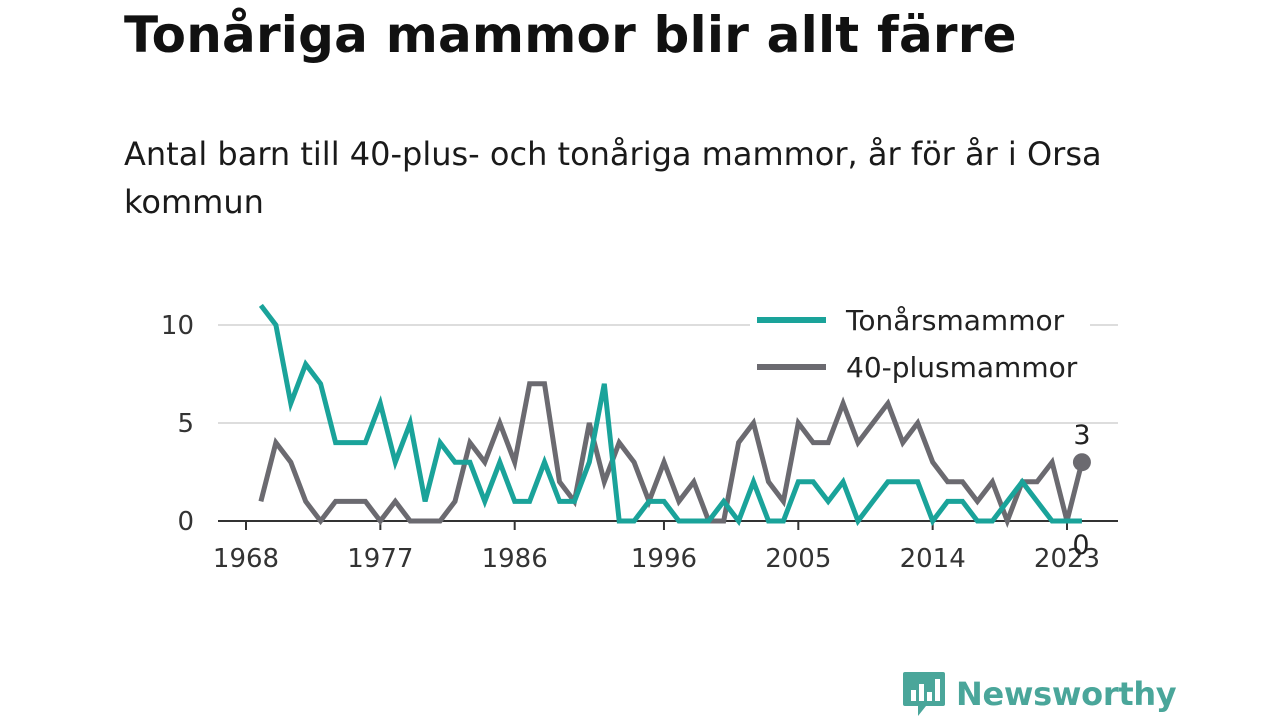 The height and width of the screenshot is (720, 1280). Describe the element at coordinates (1081, 490) in the screenshot. I see `label-layer: 03` at that location.